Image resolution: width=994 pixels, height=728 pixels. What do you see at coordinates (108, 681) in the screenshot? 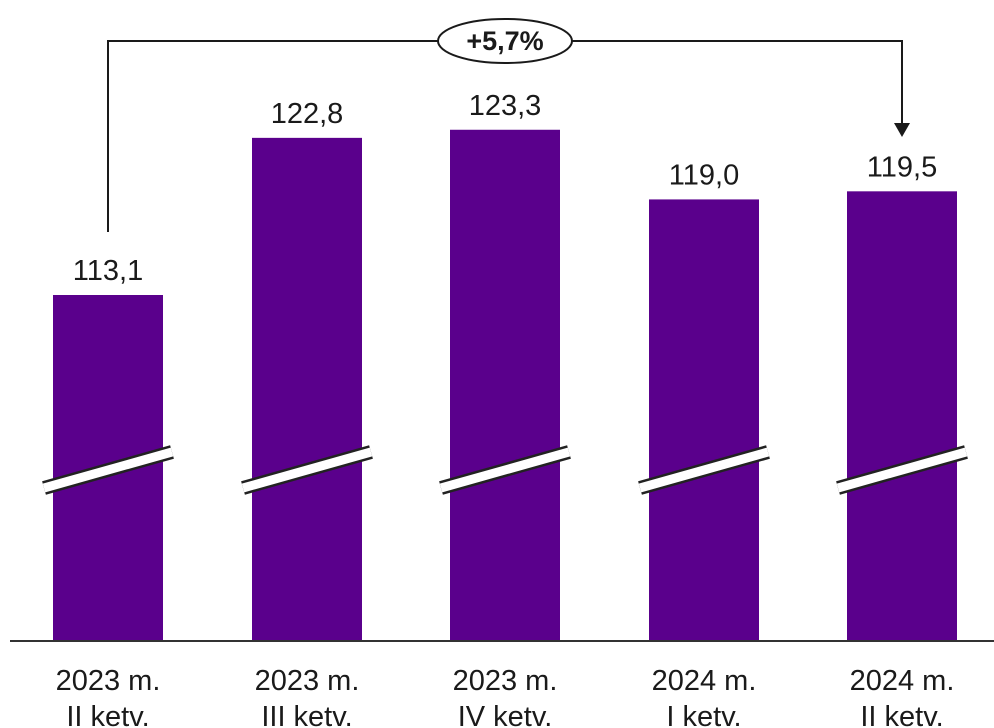
I see `category-label-1-line-1: 2023 m.` at bounding box center [108, 681].